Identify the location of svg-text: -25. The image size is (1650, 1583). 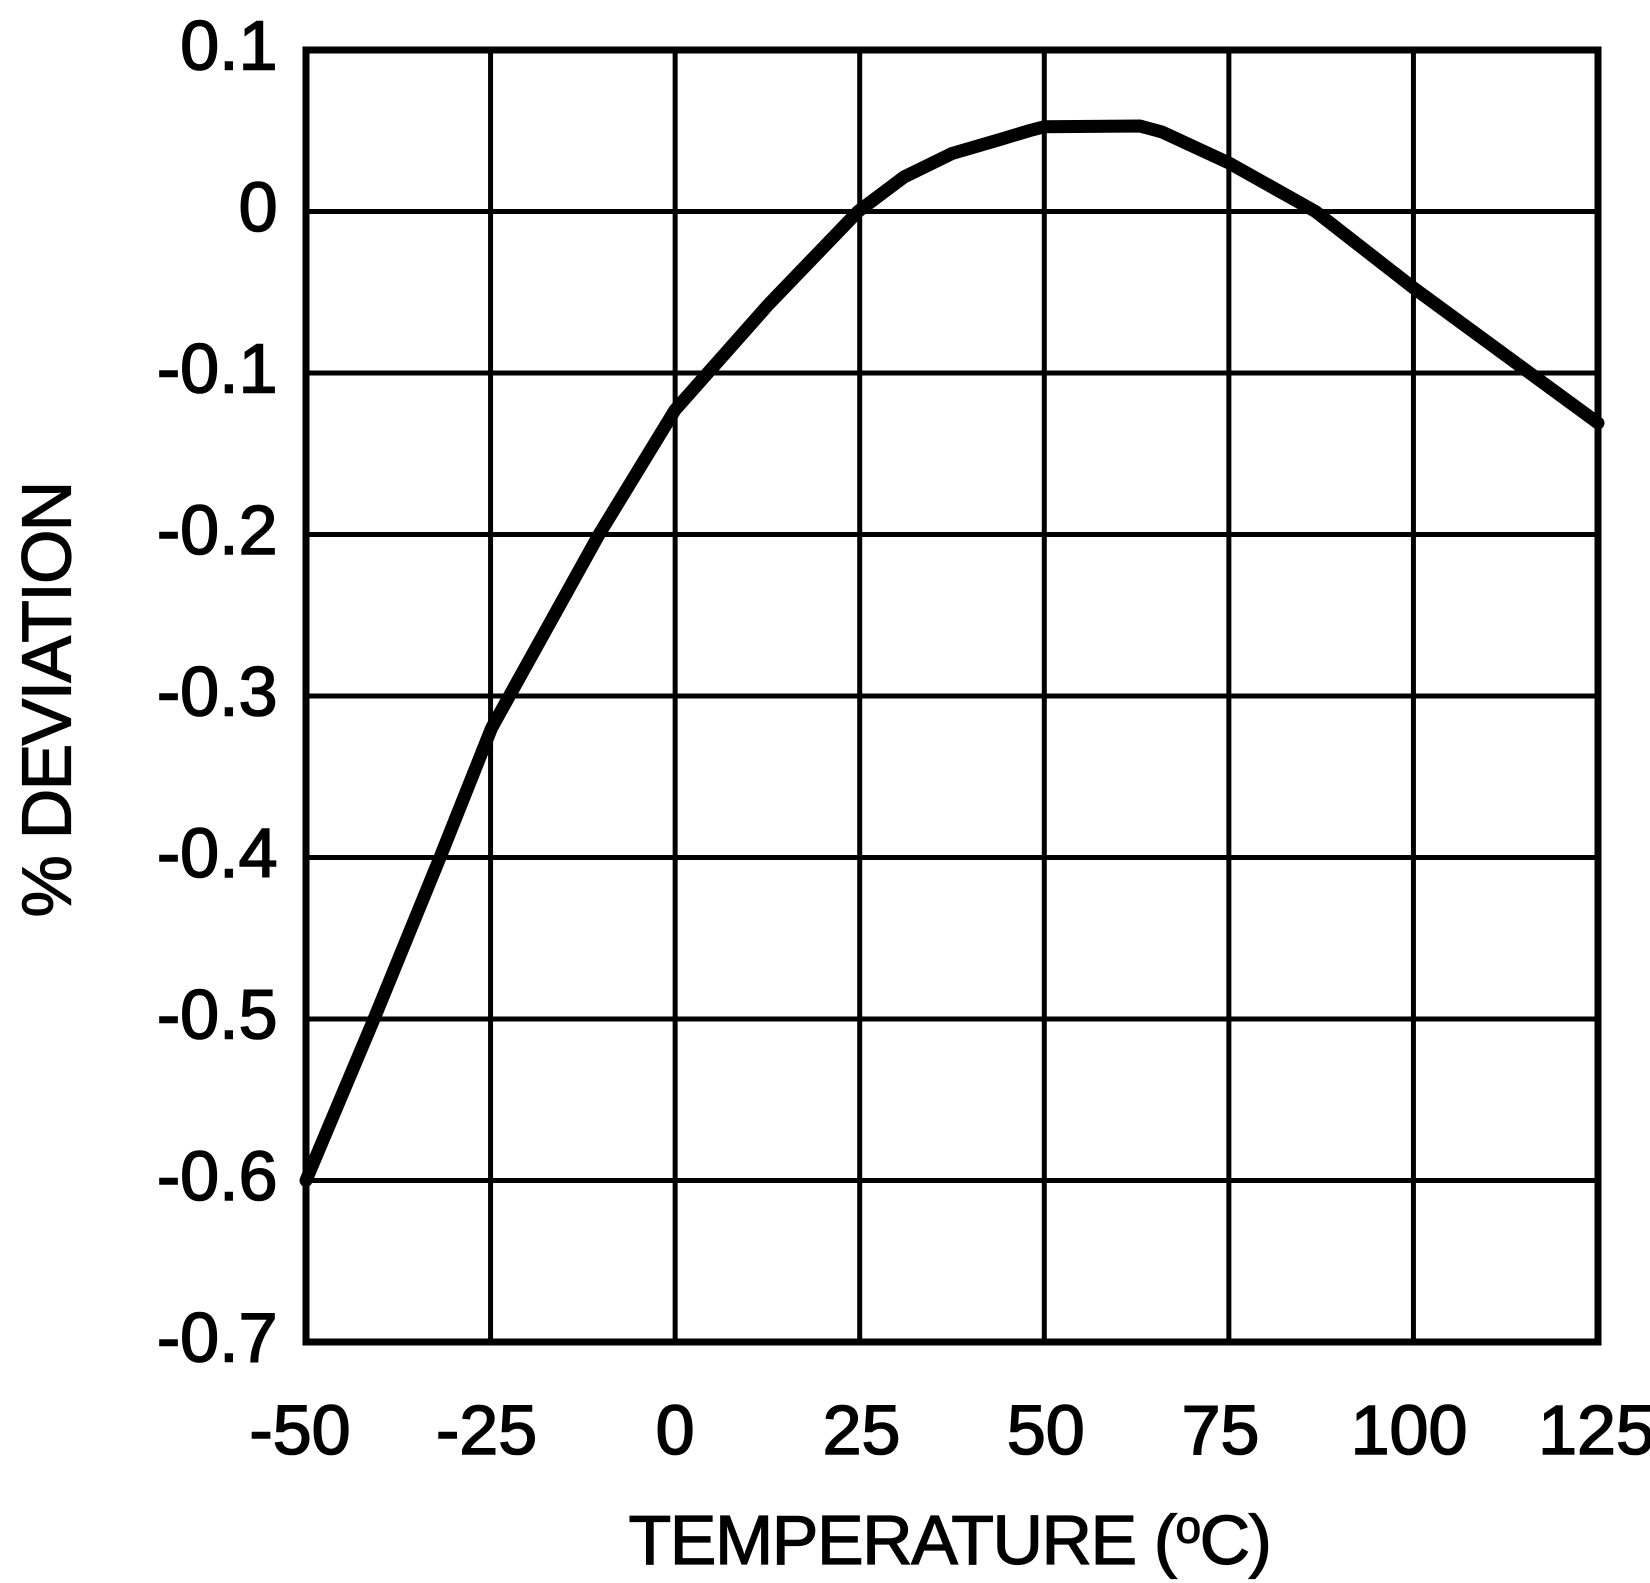
(486, 1430).